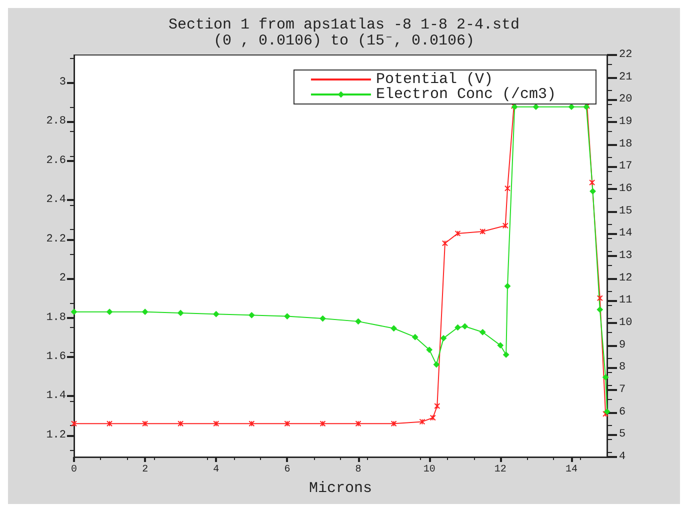  What do you see at coordinates (56, 318) in the screenshot?
I see `y-tick-label: 1.8` at bounding box center [56, 318].